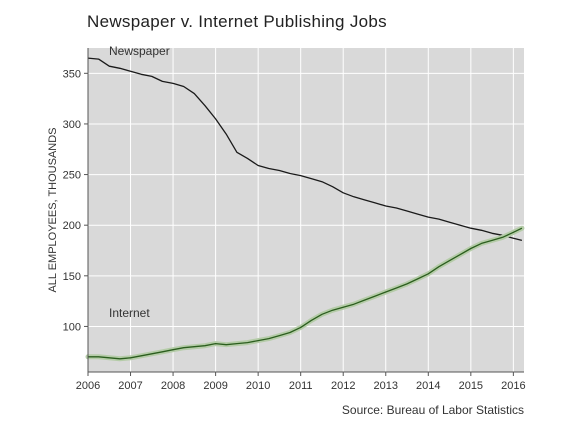 This screenshot has width=580, height=423. I want to click on x-tick-label: 2012, so click(343, 386).